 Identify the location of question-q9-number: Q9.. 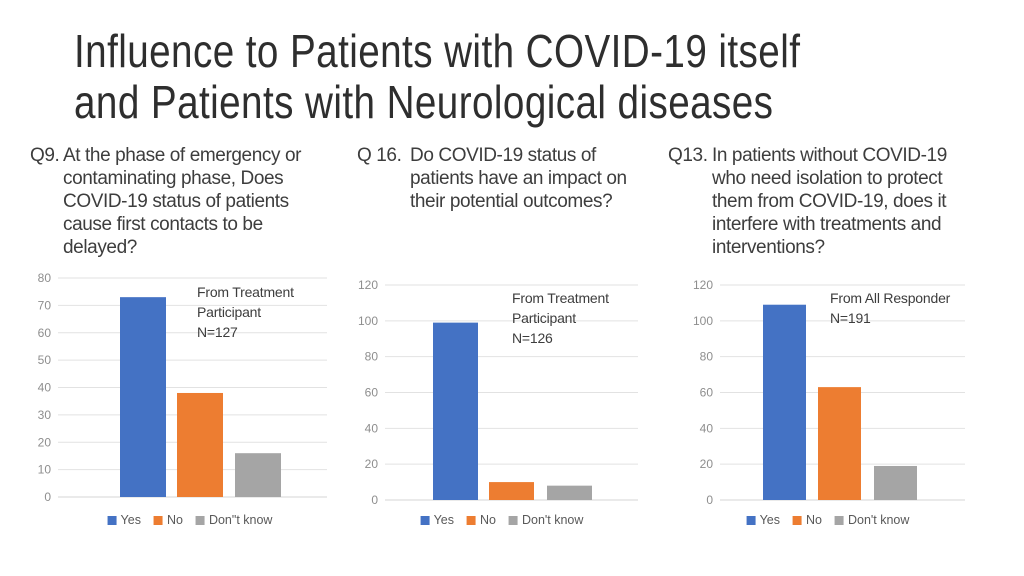
(45, 155).